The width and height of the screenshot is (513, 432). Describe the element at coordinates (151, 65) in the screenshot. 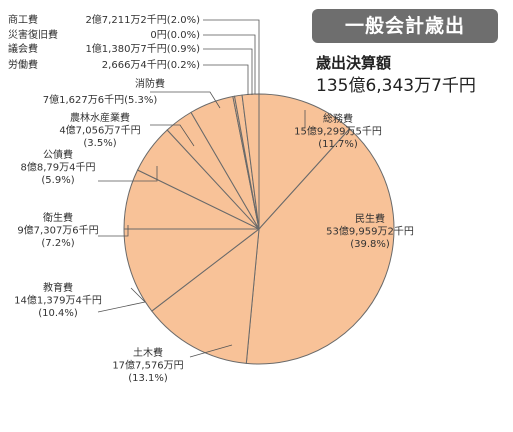

I see `slice-value-label: 2,666万4千円(0.2%)` at that location.